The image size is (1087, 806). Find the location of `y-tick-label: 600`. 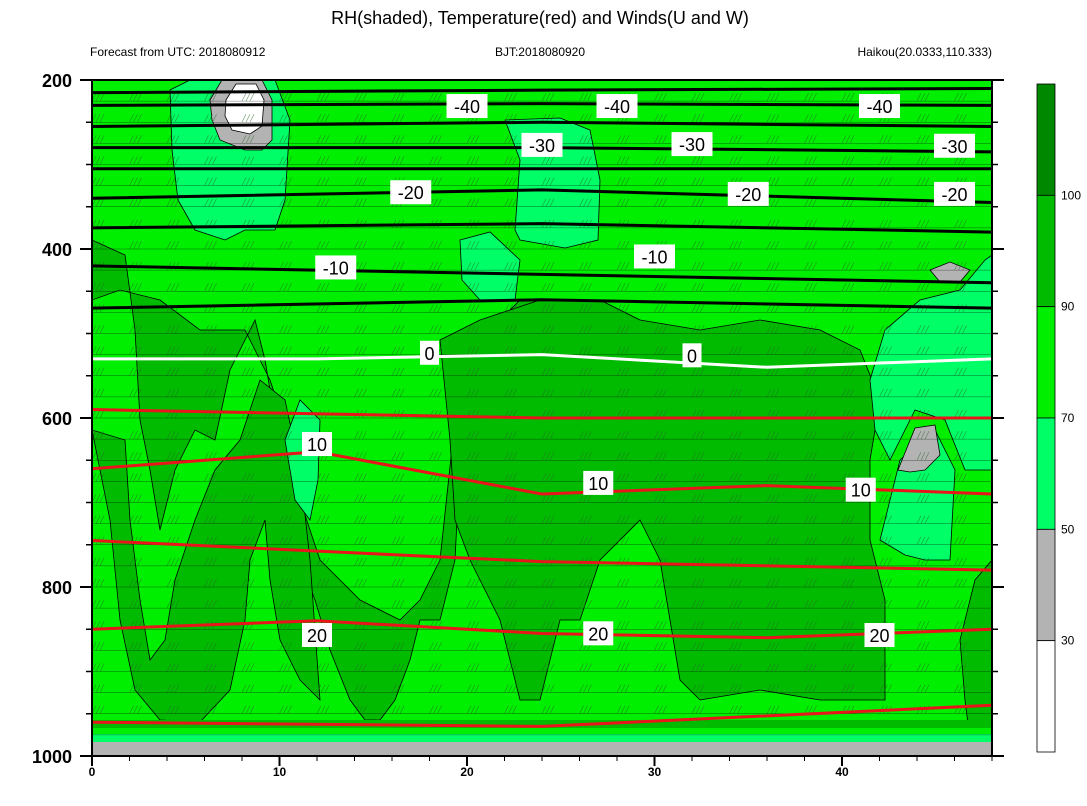

y-tick-label: 600 is located at coordinates (57, 419).